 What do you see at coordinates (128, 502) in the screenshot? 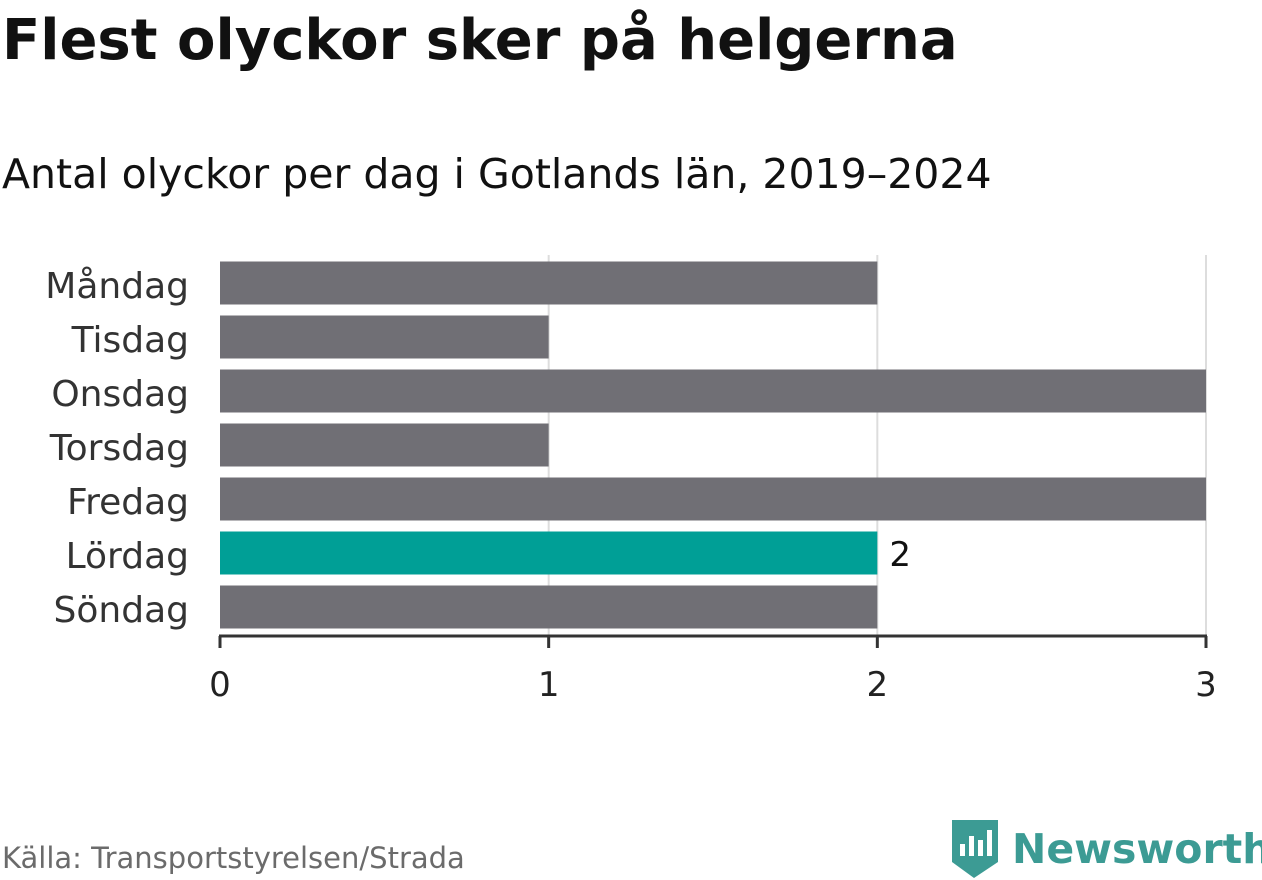
I see `category-label: Fredag` at bounding box center [128, 502].